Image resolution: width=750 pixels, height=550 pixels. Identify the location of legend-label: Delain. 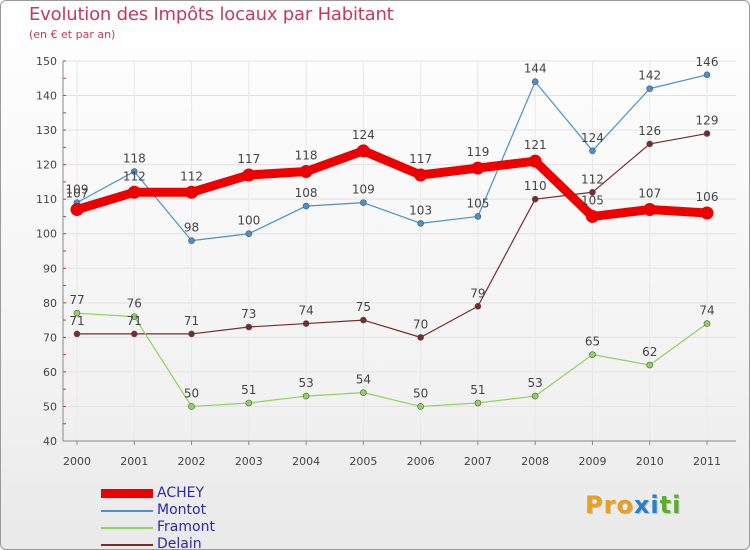
(179, 543).